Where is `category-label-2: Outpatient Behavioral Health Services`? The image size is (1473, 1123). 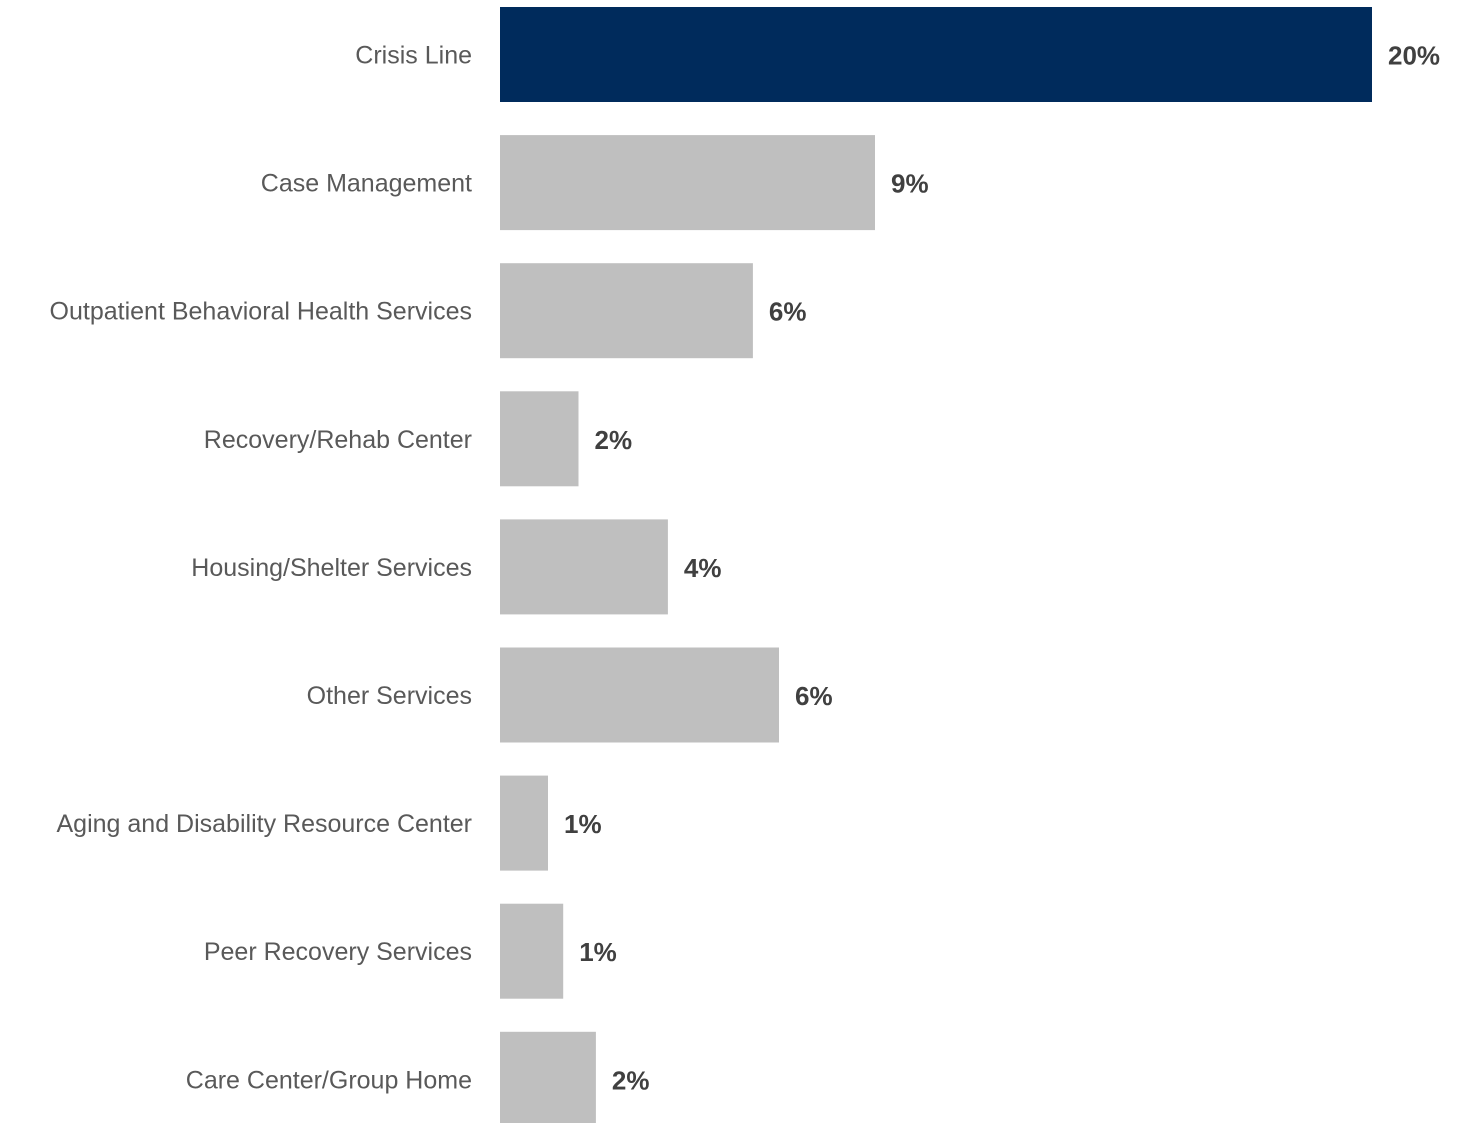
category-label-2: Outpatient Behavioral Health Services is located at coordinates (261, 312).